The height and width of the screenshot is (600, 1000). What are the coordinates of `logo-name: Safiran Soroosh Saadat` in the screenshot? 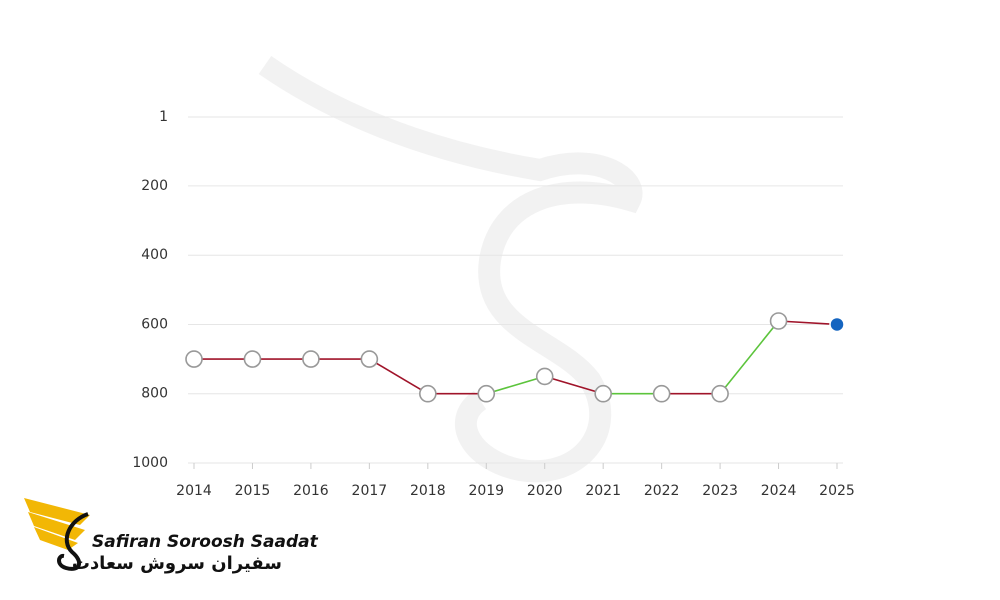 It's located at (205, 542).